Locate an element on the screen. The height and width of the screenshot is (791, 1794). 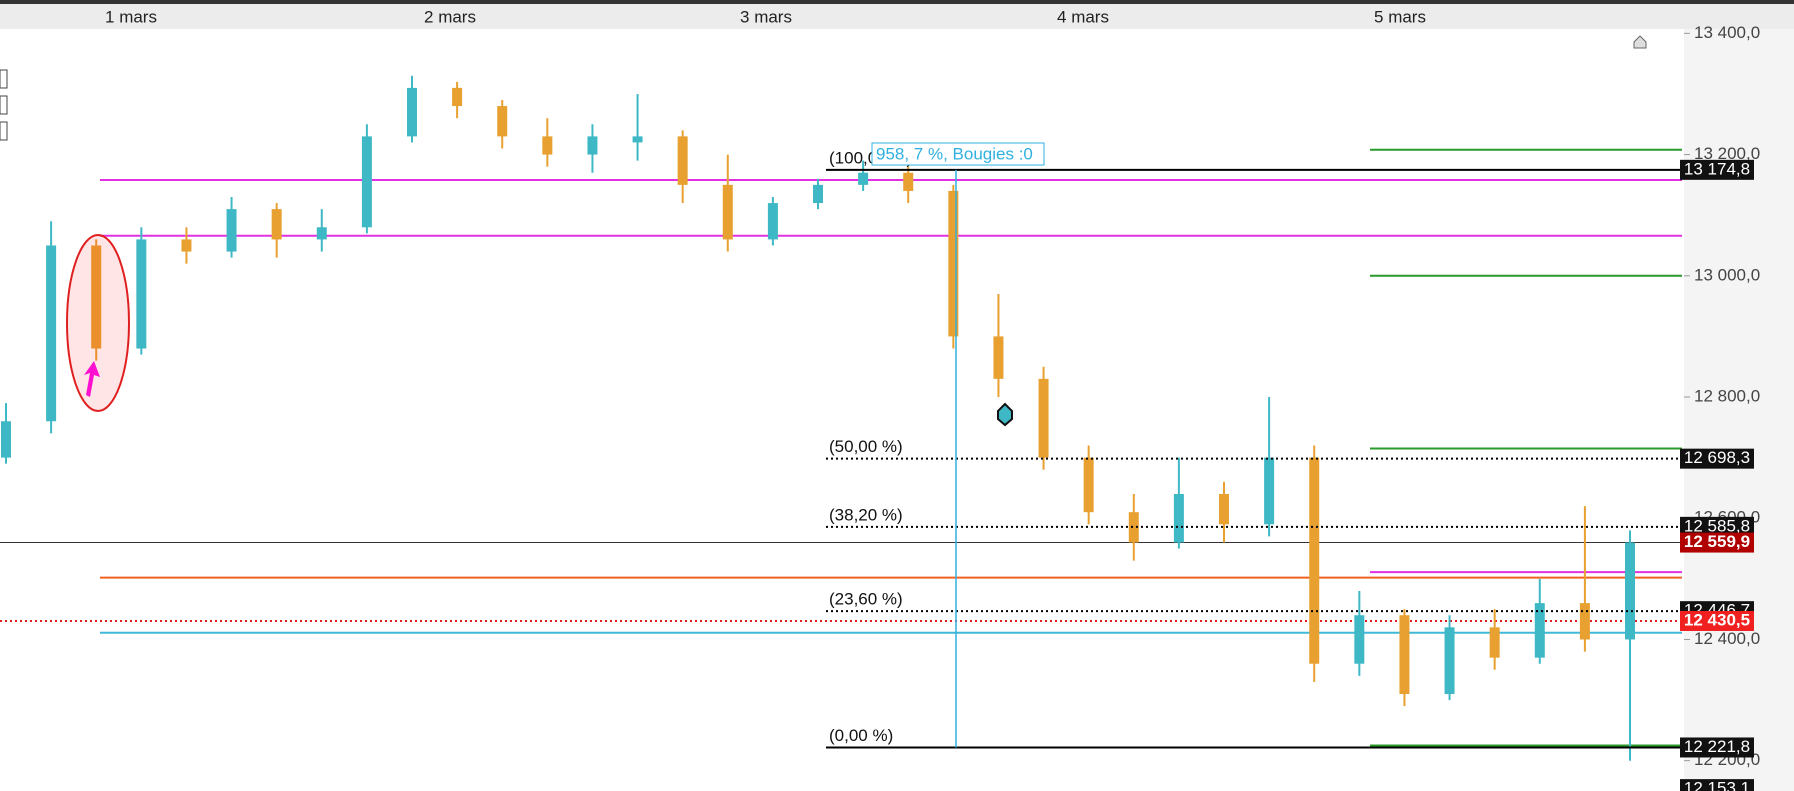
y-tick-label: 13 000,0 is located at coordinates (1727, 274).